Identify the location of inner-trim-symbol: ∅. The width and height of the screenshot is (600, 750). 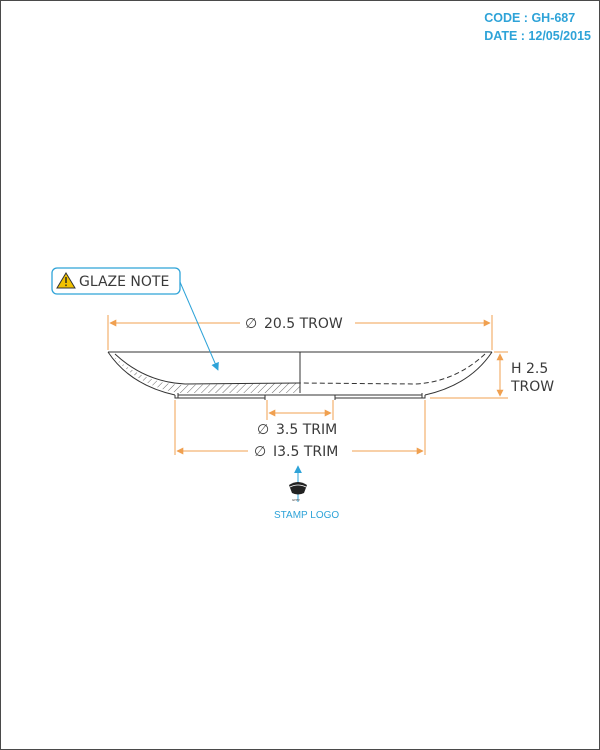
(263, 430).